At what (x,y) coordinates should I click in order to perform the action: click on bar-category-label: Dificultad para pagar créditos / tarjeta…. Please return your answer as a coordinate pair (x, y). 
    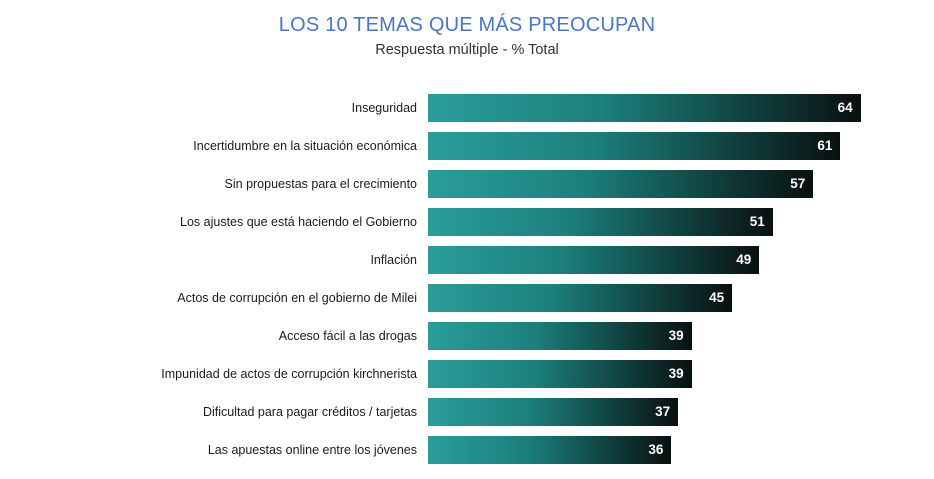
    Looking at the image, I should click on (310, 412).